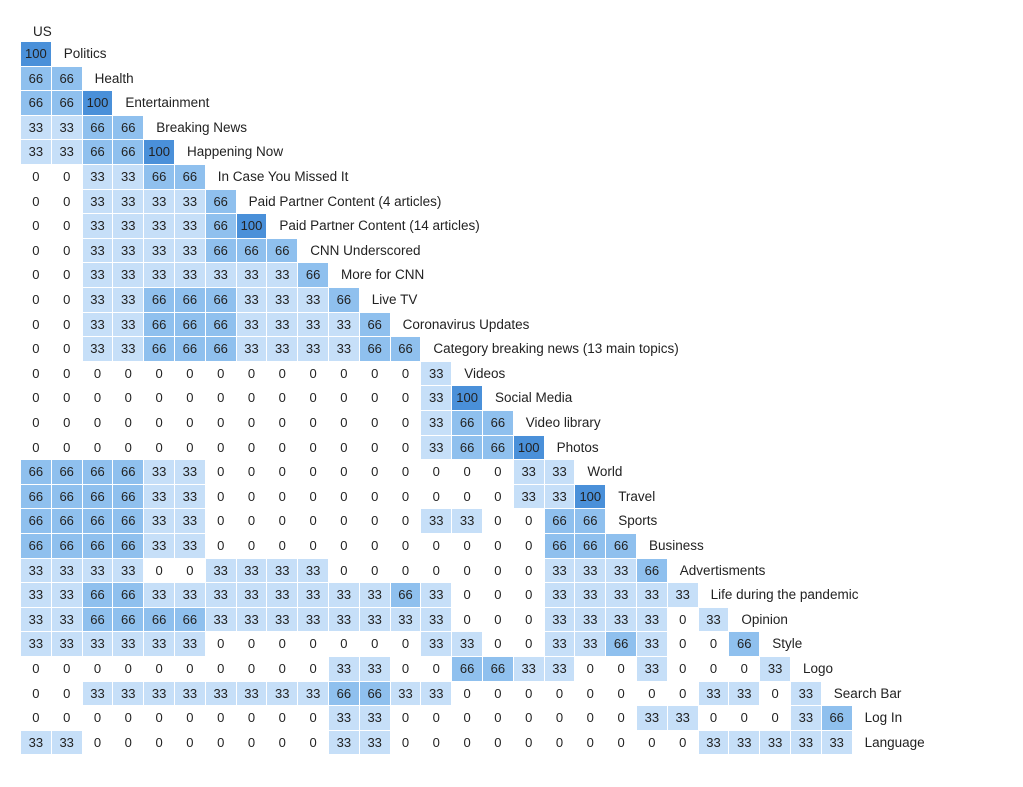 This screenshot has width=1023, height=787. Describe the element at coordinates (36, 54) in the screenshot. I see `matrix-cell: 100` at that location.